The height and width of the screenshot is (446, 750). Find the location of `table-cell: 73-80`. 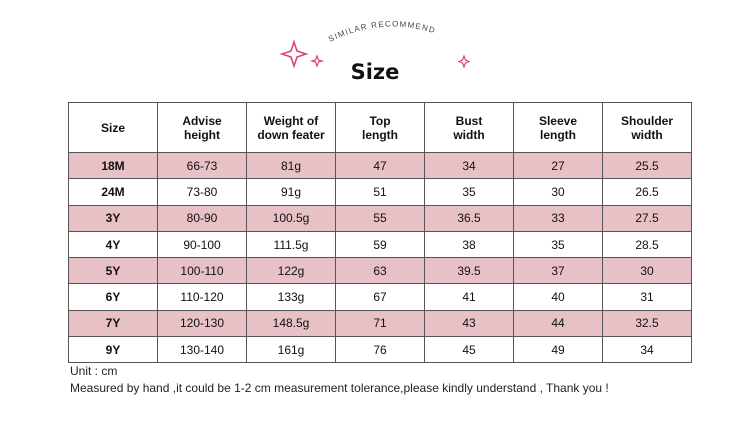

table-cell: 73-80 is located at coordinates (202, 192).